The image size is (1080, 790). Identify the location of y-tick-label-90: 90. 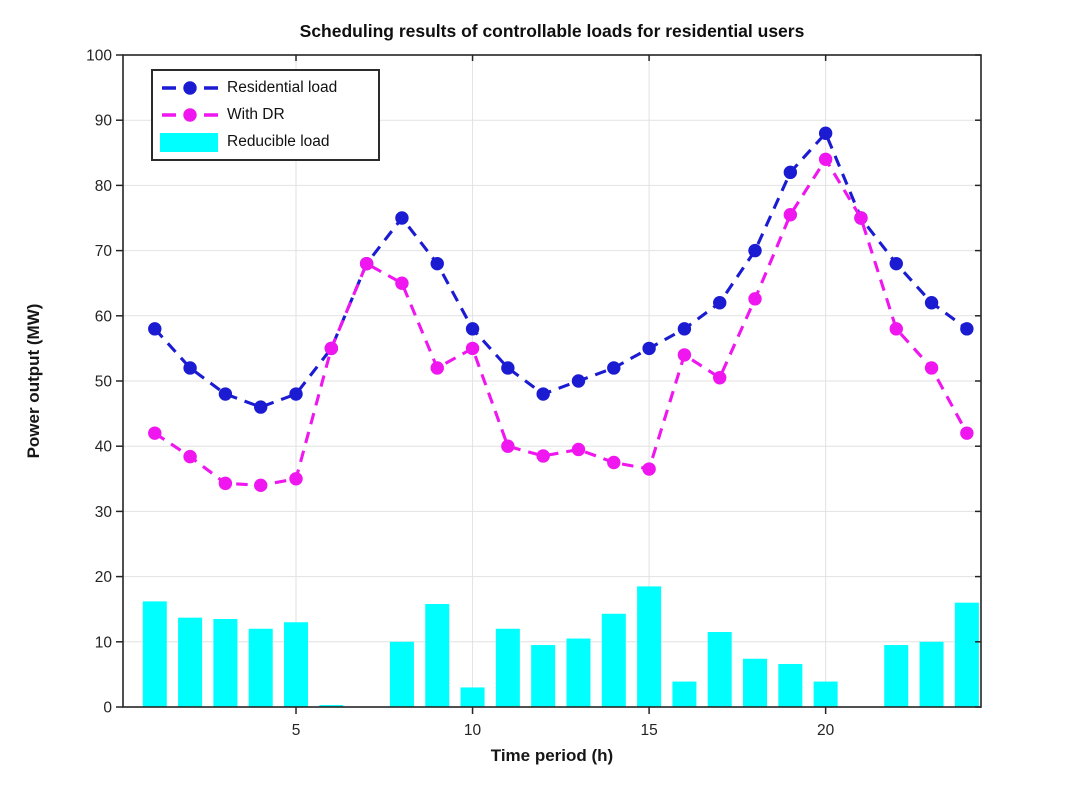
(104, 121).